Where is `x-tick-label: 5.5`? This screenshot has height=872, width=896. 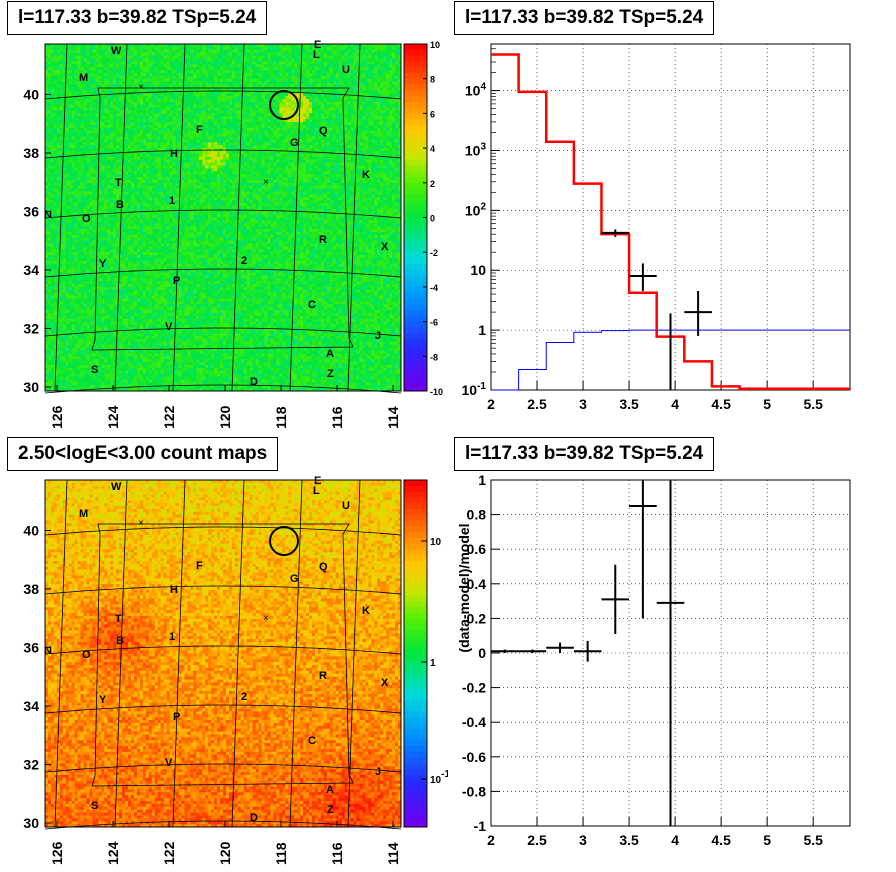
x-tick-label: 5.5 is located at coordinates (813, 840).